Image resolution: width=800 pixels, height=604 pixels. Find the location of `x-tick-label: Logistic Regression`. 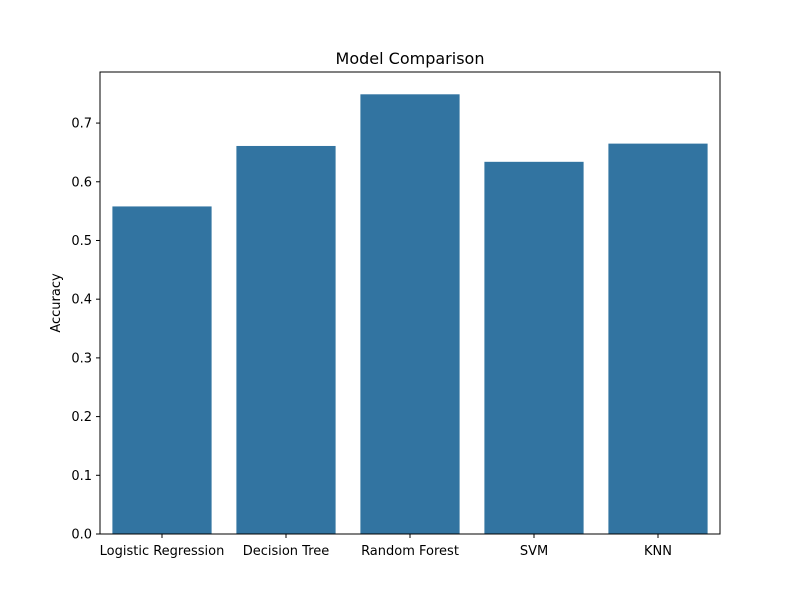

x-tick-label: Logistic Regression is located at coordinates (162, 551).